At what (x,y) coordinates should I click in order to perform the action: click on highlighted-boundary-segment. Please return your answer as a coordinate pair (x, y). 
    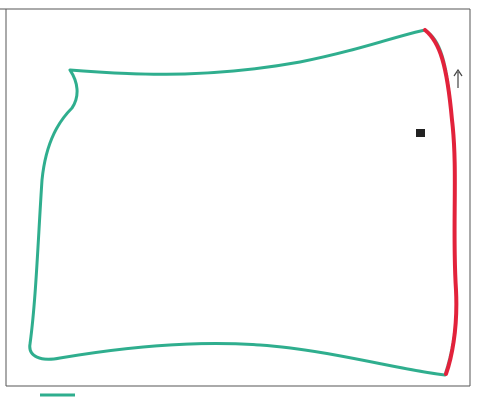
    Looking at the image, I should click on (441, 202).